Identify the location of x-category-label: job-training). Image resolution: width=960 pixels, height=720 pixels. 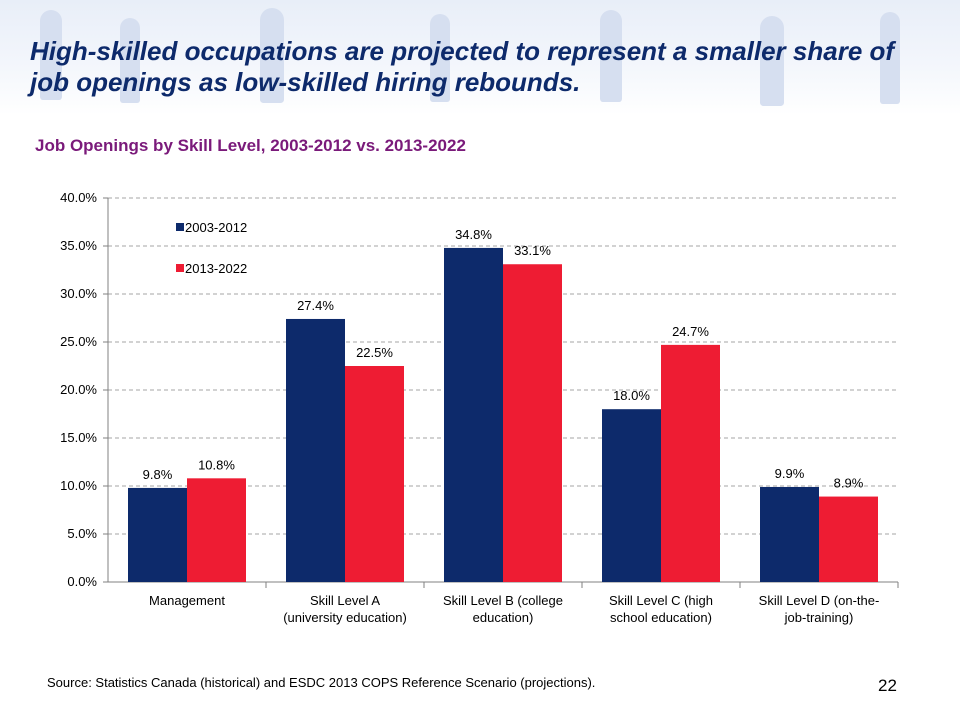
(819, 617).